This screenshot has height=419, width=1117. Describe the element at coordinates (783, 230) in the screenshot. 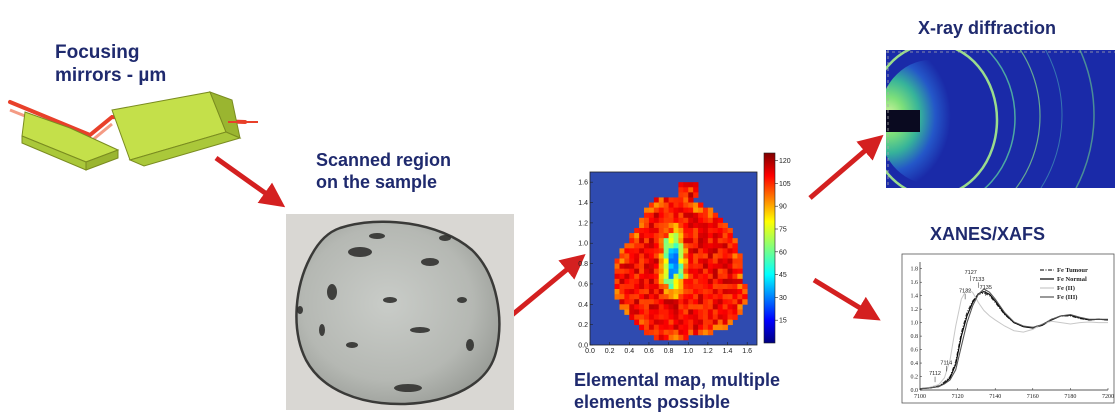

I see `colorbar-tick-label: 75` at that location.